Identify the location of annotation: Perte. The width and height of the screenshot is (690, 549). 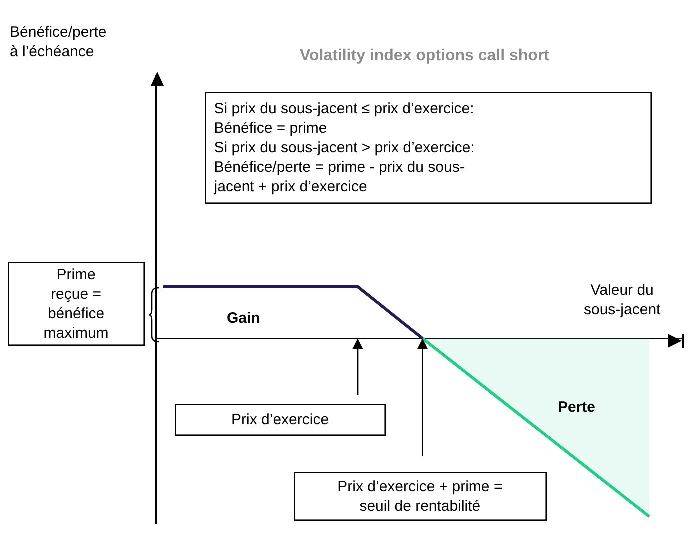
(577, 407).